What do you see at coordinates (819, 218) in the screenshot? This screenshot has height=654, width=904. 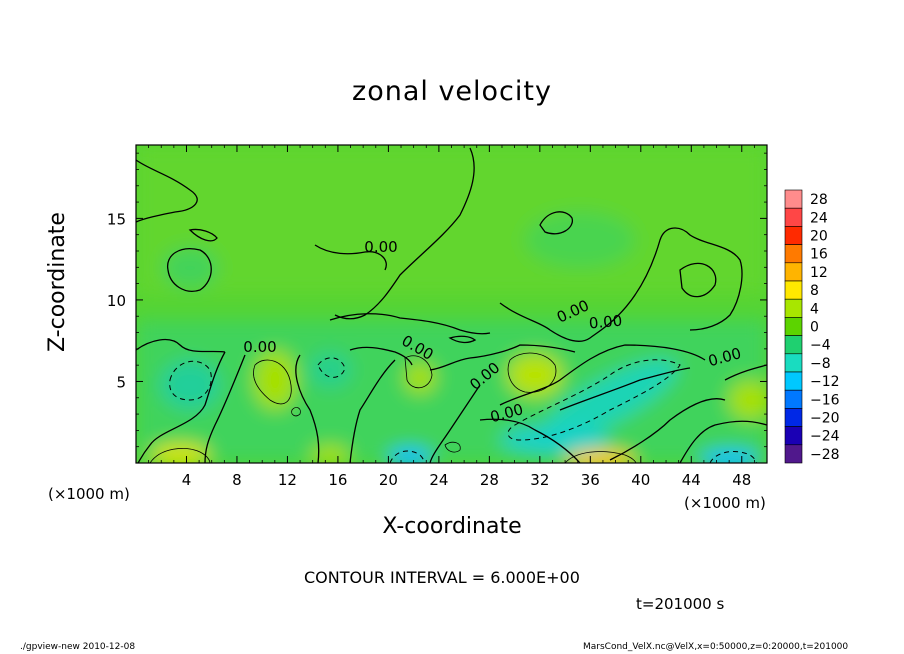 I see `colorbar-label: 24` at bounding box center [819, 218].